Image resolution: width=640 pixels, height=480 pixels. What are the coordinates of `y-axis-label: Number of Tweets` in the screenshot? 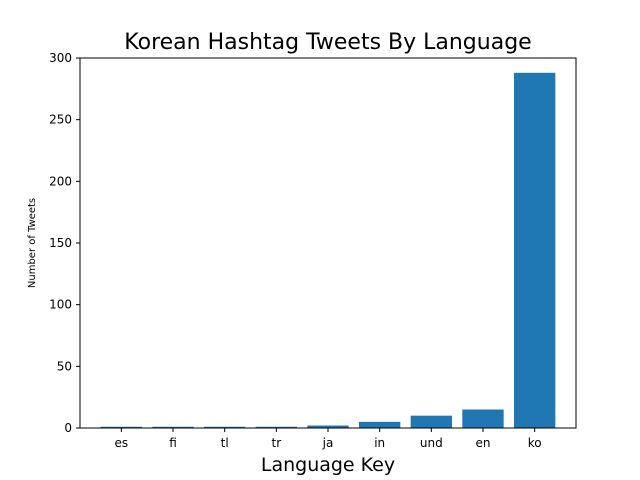 It's located at (32, 243).